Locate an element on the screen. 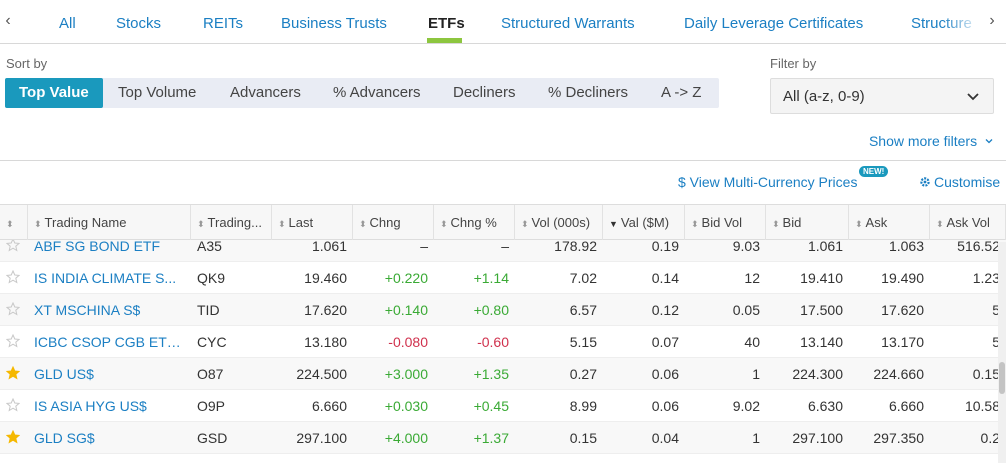  tab-structured-warrants: Structured Warrants is located at coordinates (568, 23).